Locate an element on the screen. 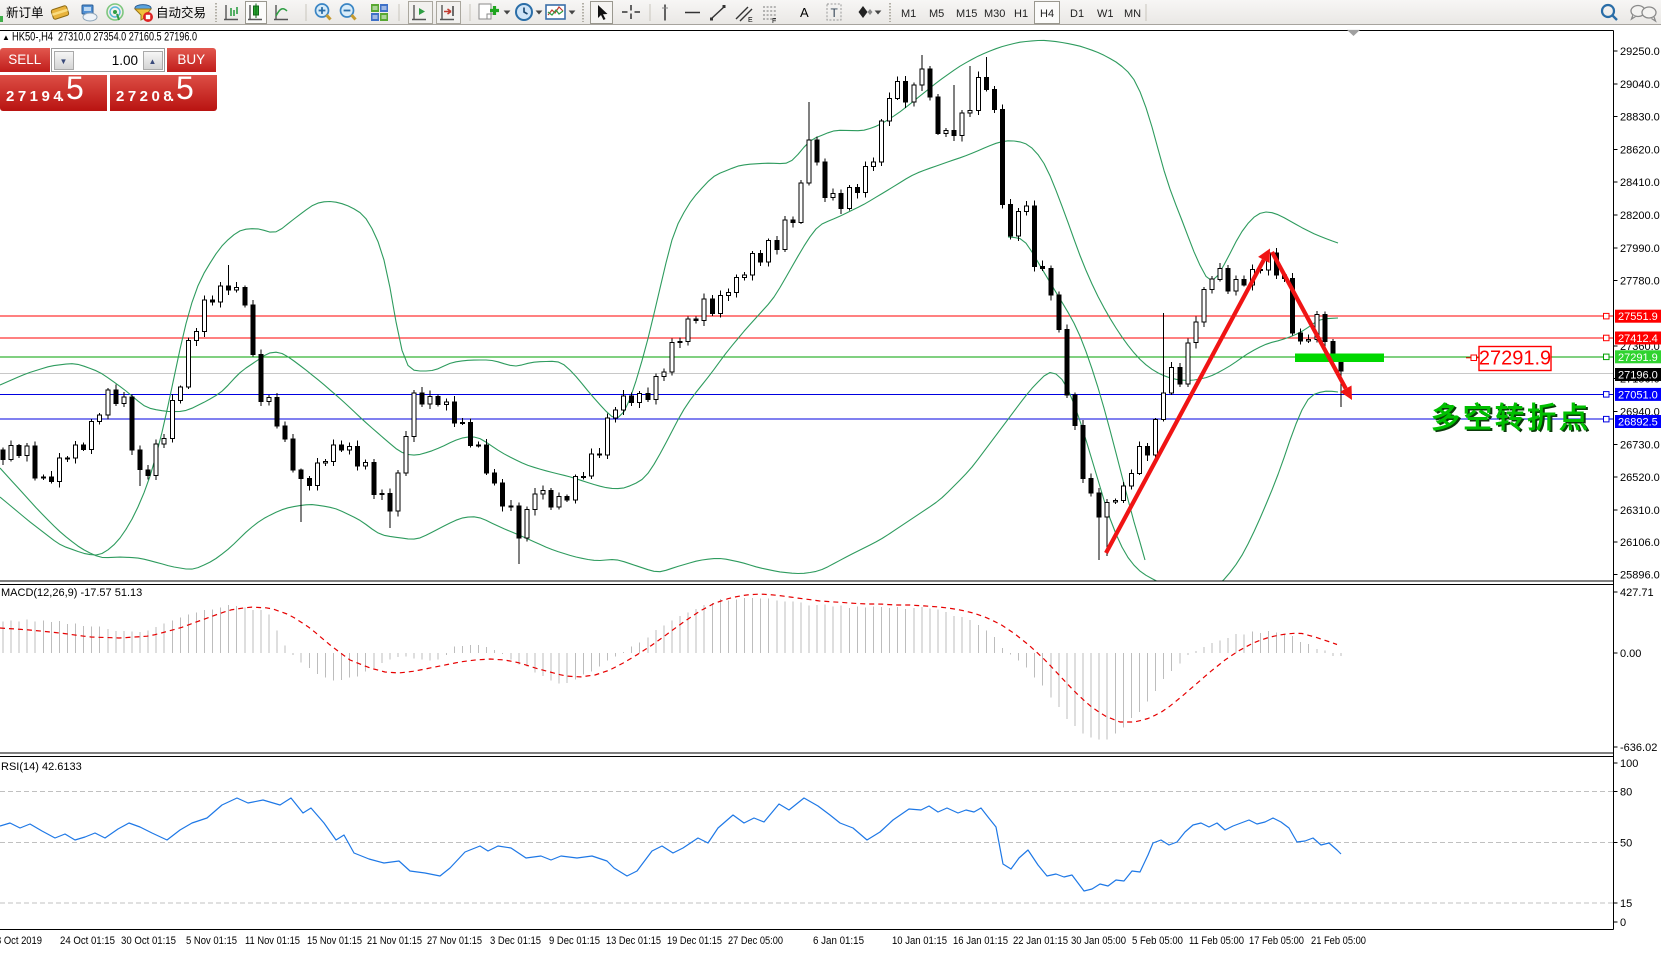  svg-text: 5 Nov 01:15 is located at coordinates (211, 941).